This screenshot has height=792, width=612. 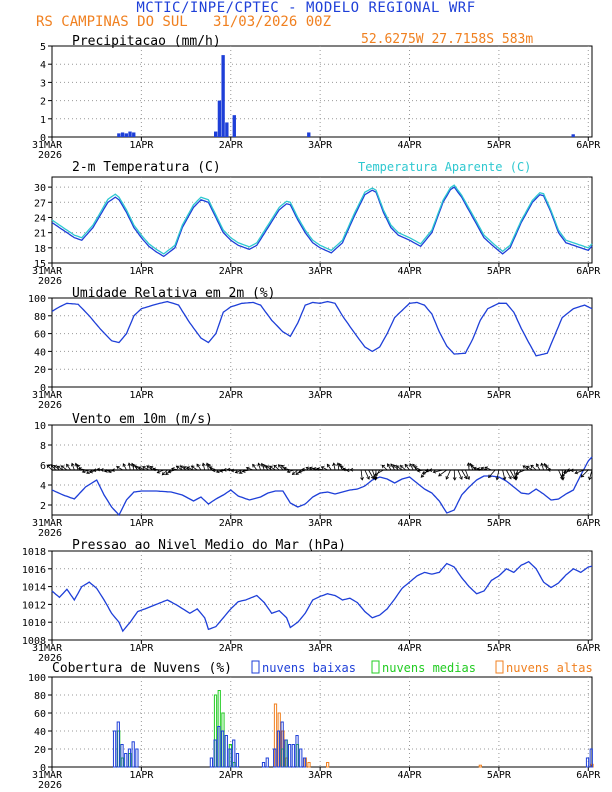 What do you see at coordinates (34, 641) in the screenshot?
I see `y-tick-label: 1008` at bounding box center [34, 641].